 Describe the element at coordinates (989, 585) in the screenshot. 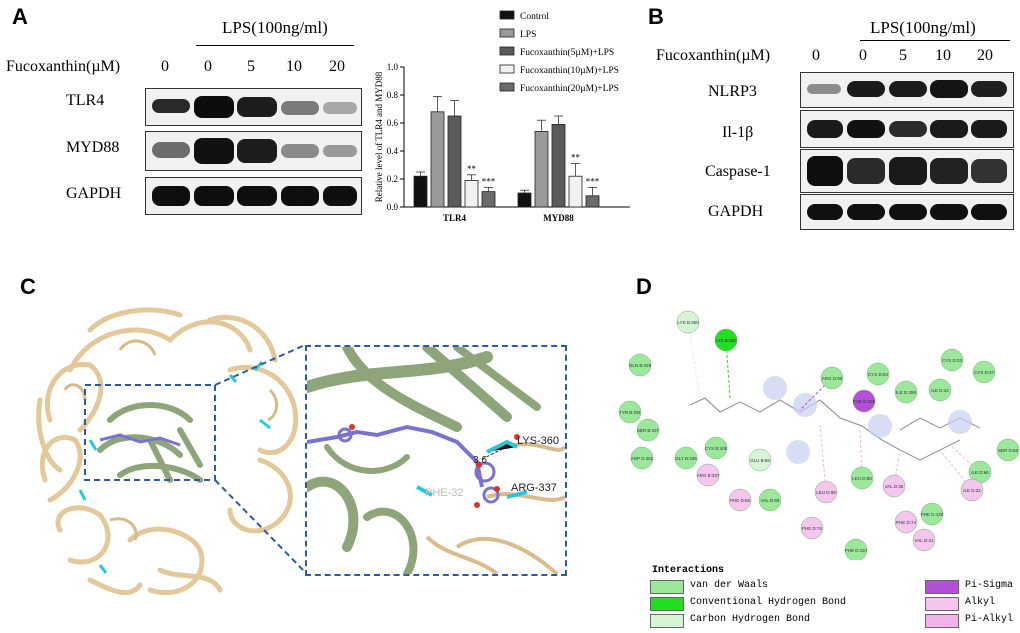

I see `legend-label-pi-sigma: Pi-Sigma` at that location.